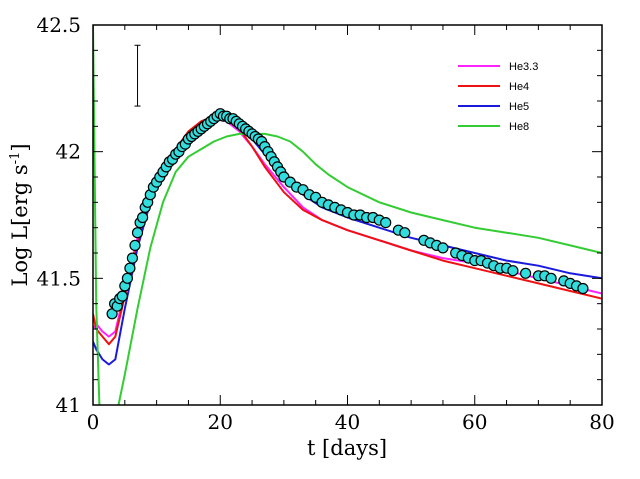 The width and height of the screenshot is (640, 479). I want to click on y-axis-label-superscript: -1, so click(15, 158).